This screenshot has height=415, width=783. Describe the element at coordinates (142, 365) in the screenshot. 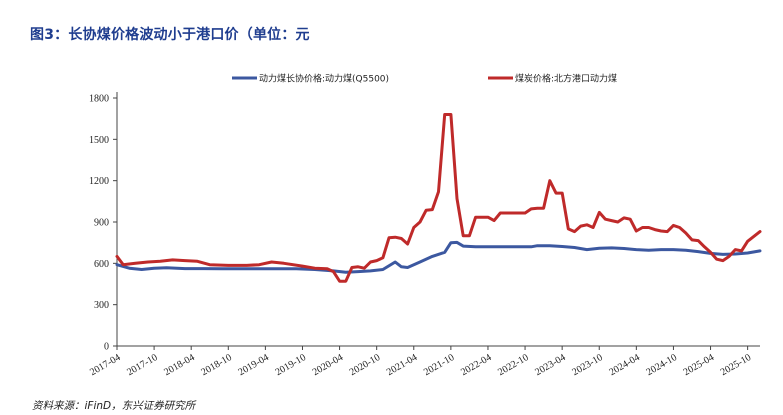

I see `x-tick-label: 2017-10` at that location.